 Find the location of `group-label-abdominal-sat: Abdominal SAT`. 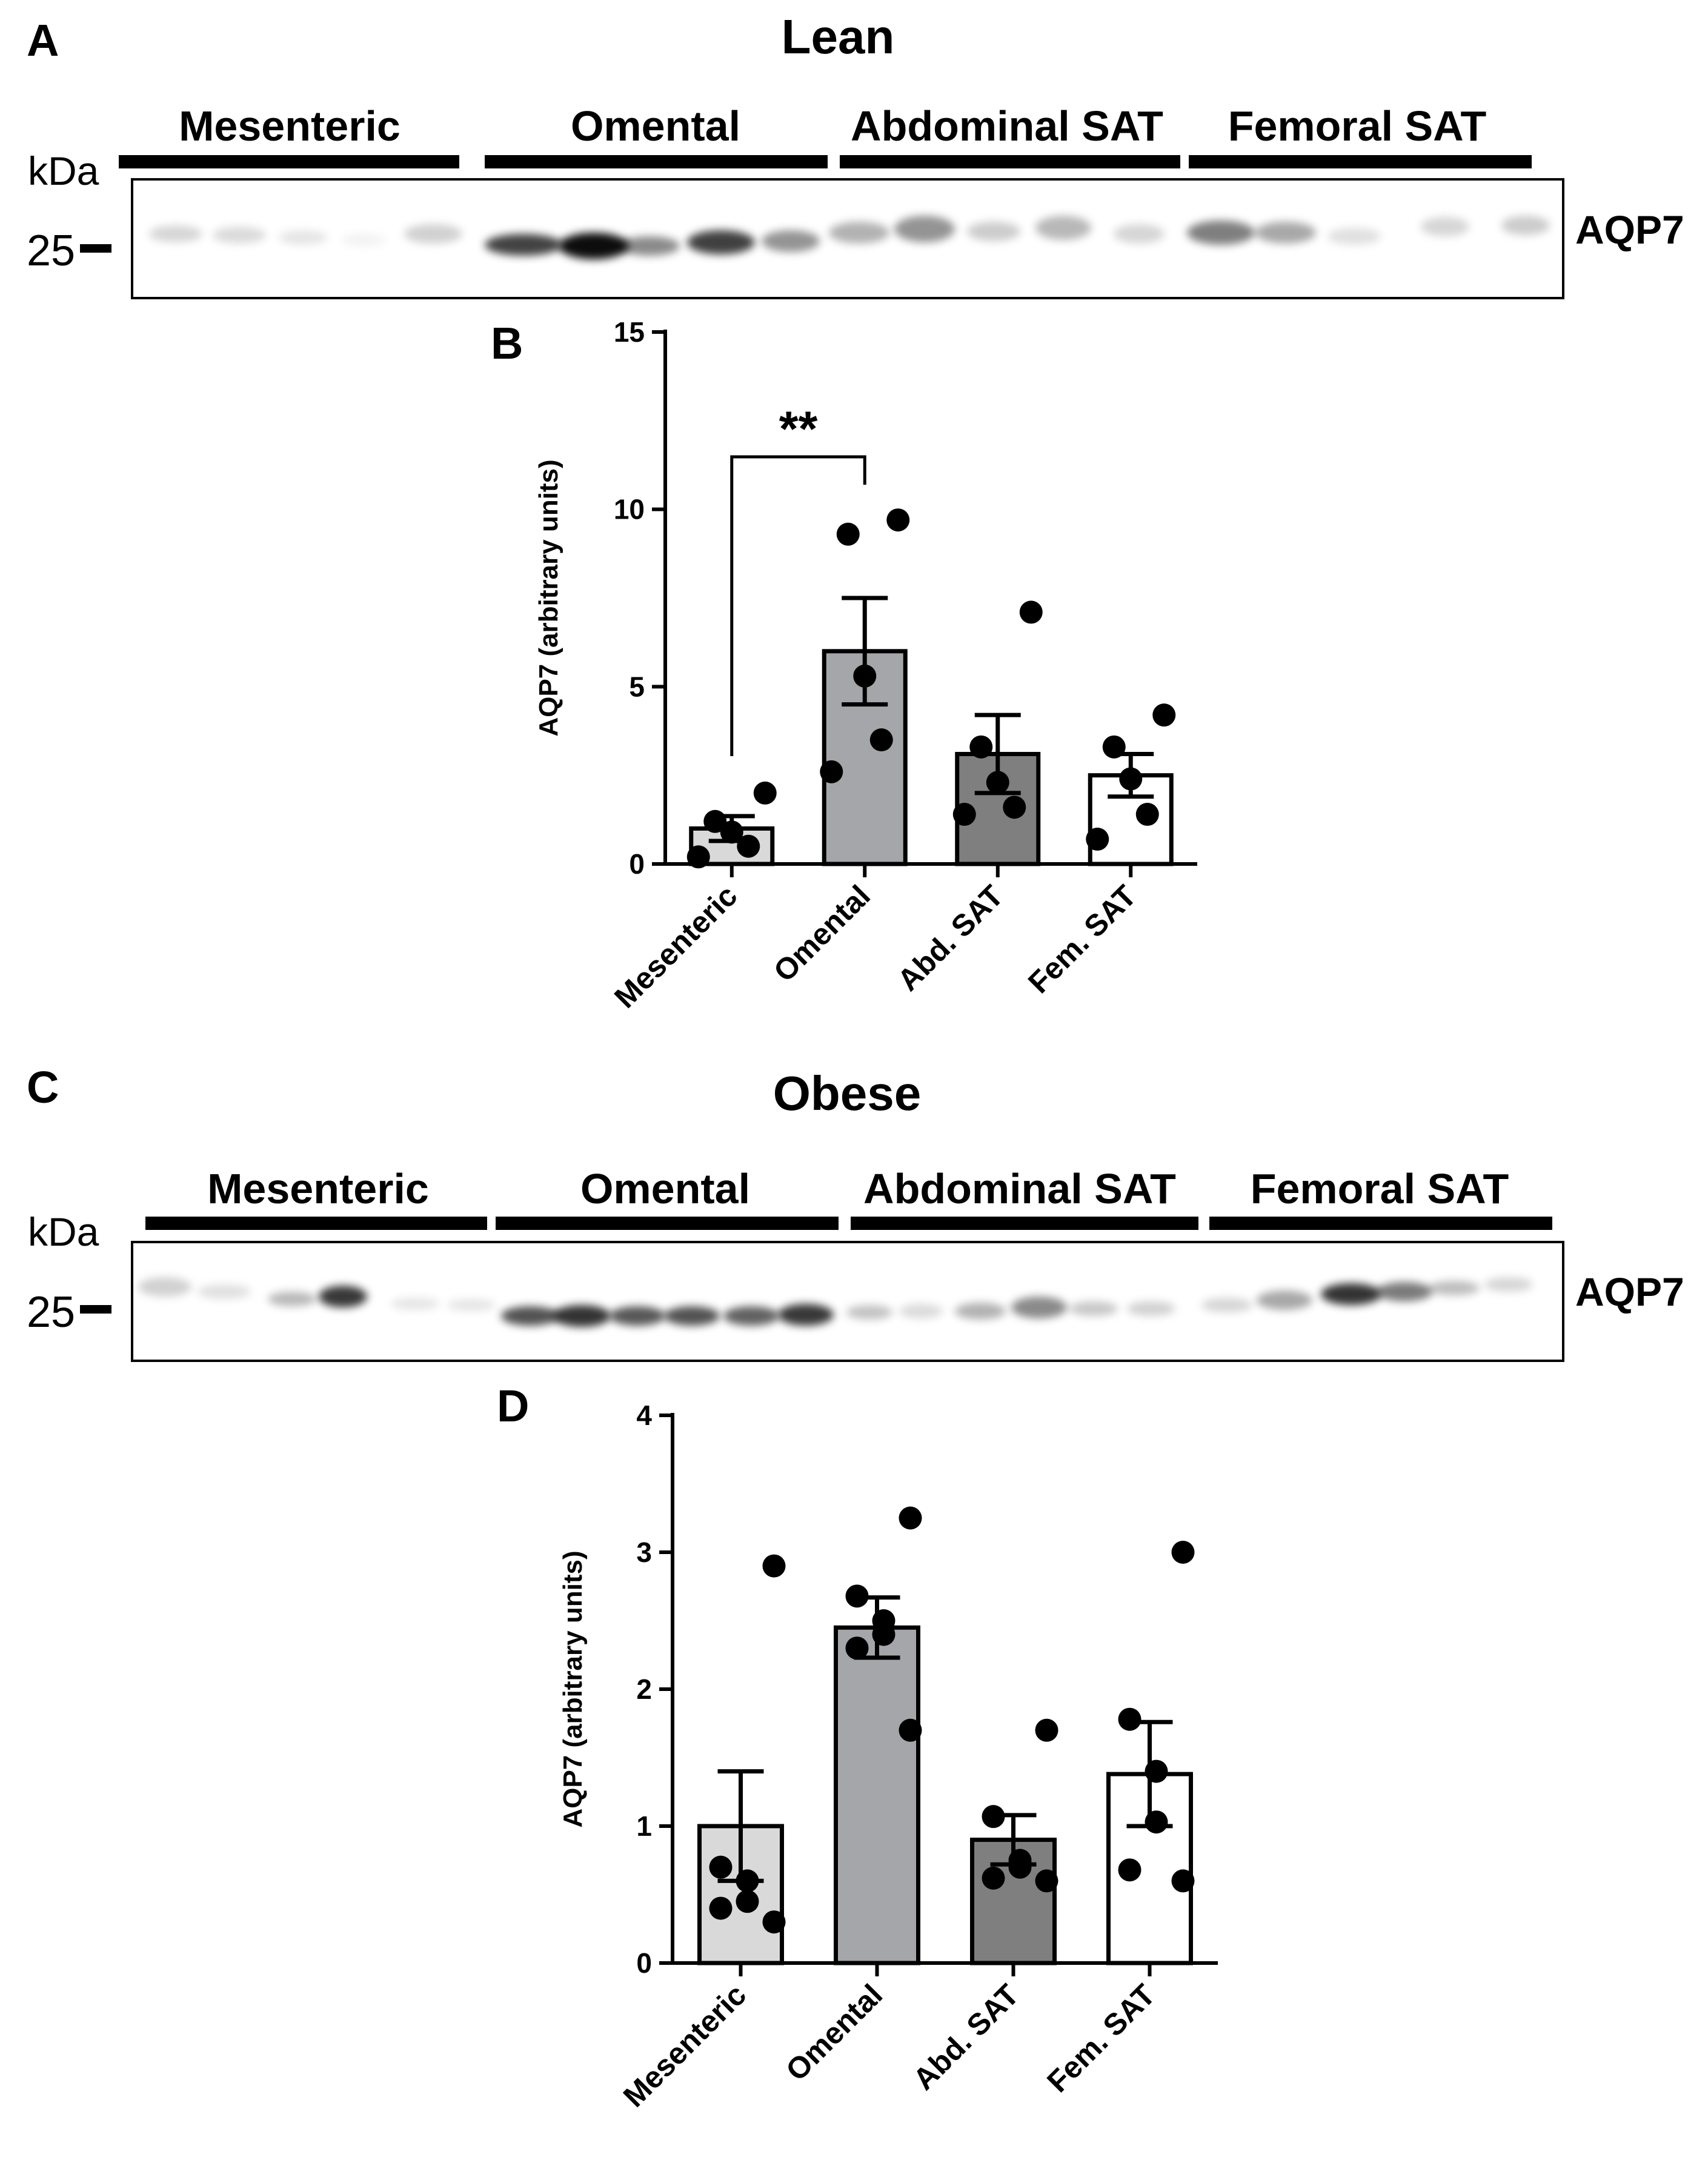

group-label-abdominal-sat: Abdominal SAT is located at coordinates (1019, 1188).